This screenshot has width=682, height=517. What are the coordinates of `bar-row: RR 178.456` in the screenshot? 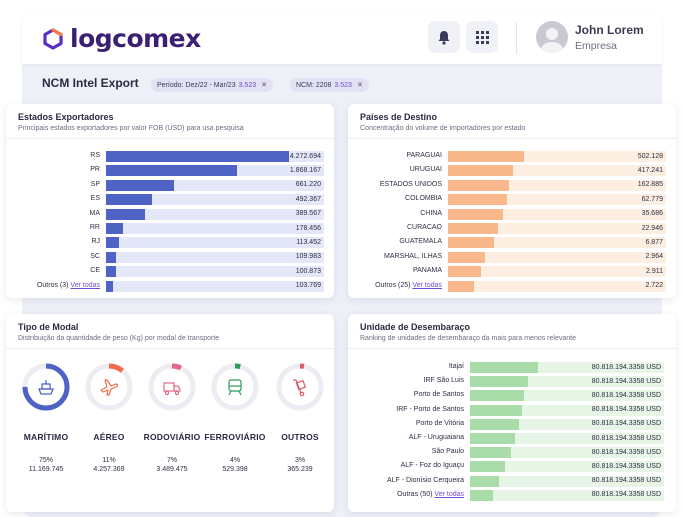 It's located at (170, 228).